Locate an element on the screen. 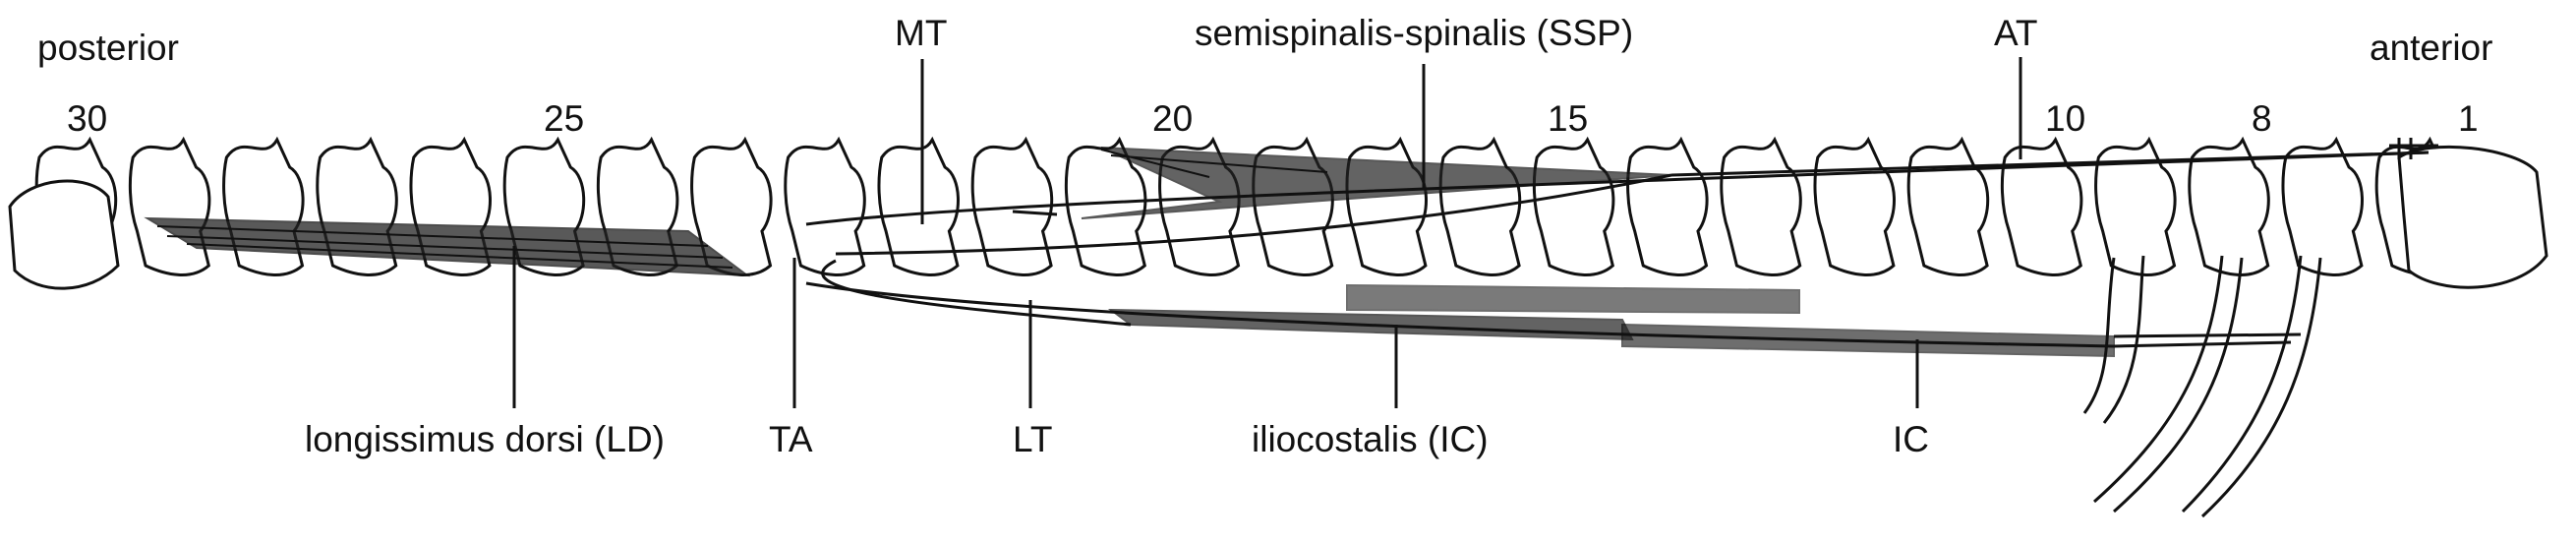 The image size is (2576, 544). label-longissimus-dorsi: longissimus dorsi (LD) is located at coordinates (485, 439).